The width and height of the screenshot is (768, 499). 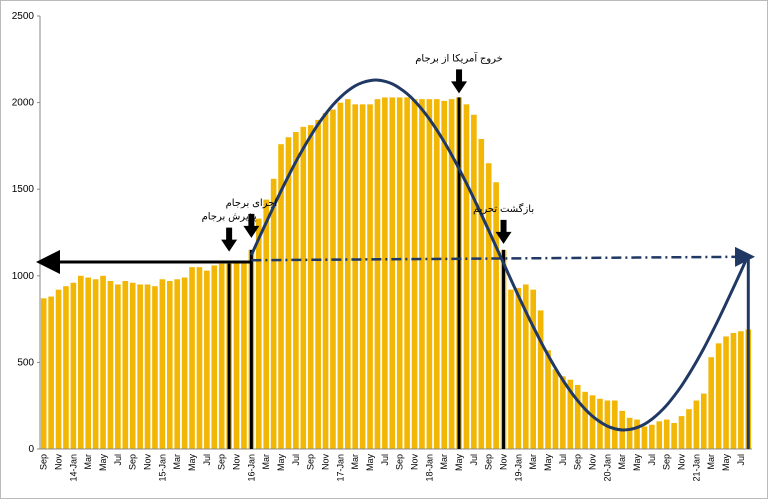 What do you see at coordinates (607, 468) in the screenshot?
I see `x-tick-label: 20-Jan` at bounding box center [607, 468].